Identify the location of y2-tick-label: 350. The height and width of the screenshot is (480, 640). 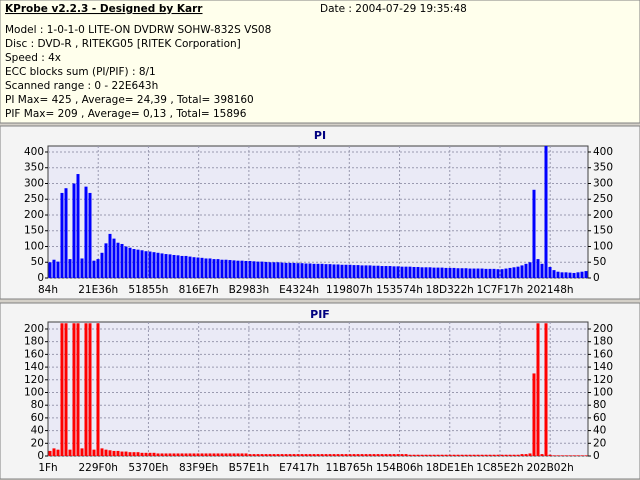
(603, 168).